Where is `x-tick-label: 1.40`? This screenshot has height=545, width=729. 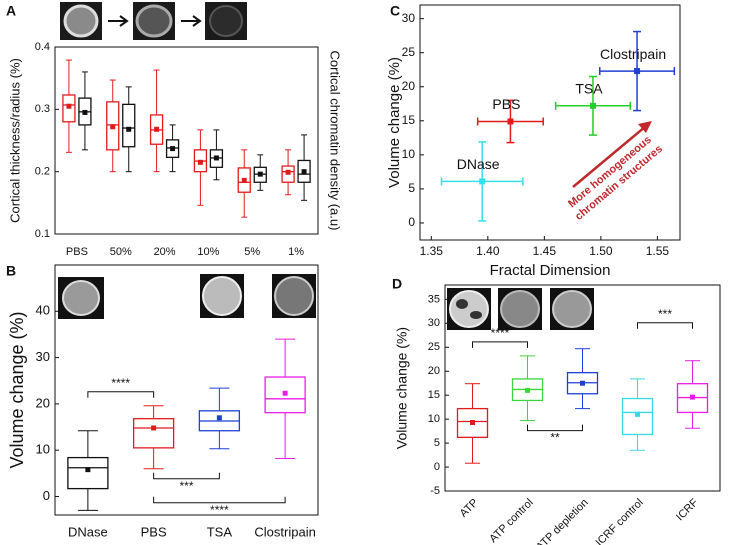
x-tick-label: 1.40 is located at coordinates (488, 251).